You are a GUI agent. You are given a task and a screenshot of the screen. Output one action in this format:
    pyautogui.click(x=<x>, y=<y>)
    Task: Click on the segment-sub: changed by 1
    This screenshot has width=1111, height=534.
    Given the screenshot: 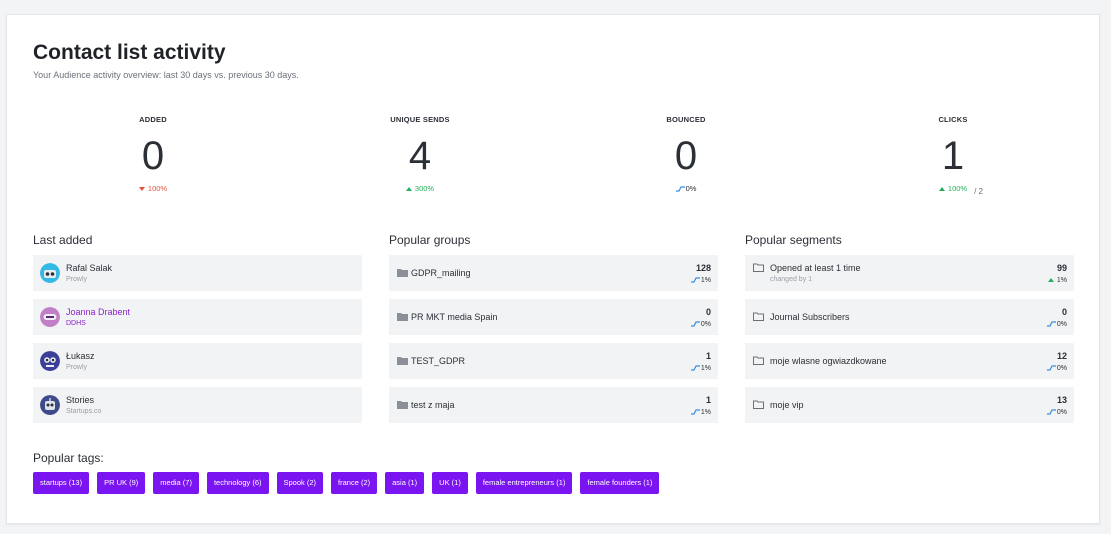 What is the action you would take?
    pyautogui.click(x=791, y=279)
    